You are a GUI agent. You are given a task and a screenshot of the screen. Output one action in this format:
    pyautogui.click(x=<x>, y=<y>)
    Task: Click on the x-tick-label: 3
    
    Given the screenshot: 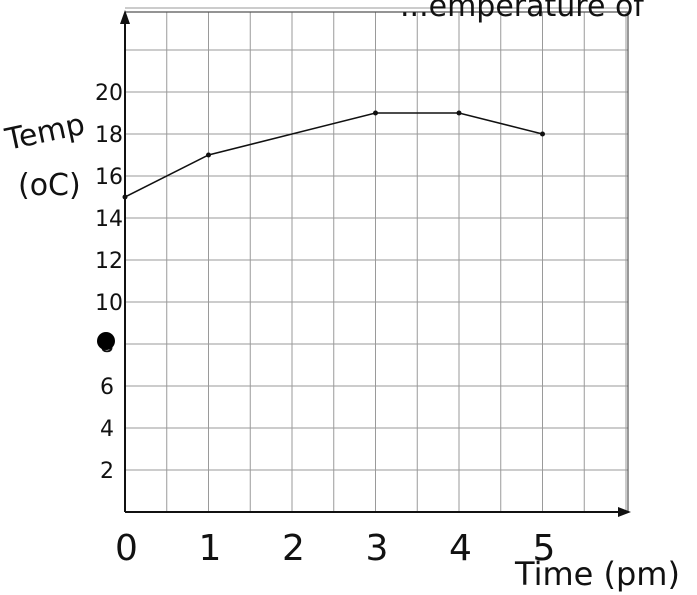 What is the action you would take?
    pyautogui.click(x=377, y=548)
    